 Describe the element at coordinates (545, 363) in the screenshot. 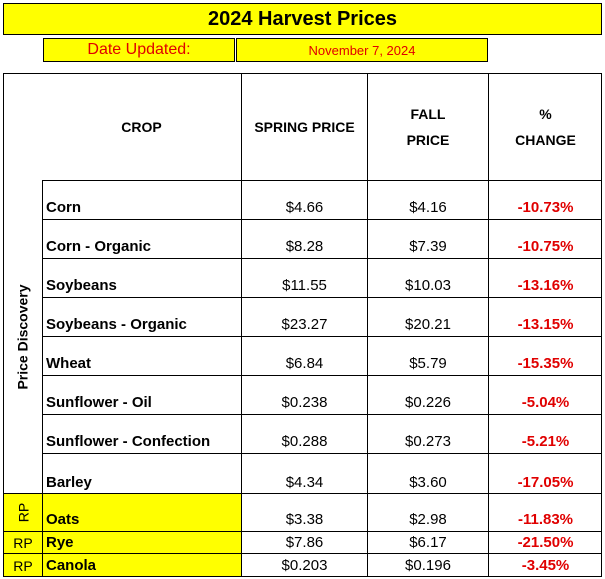

I see `percent-change: -15.35%` at that location.